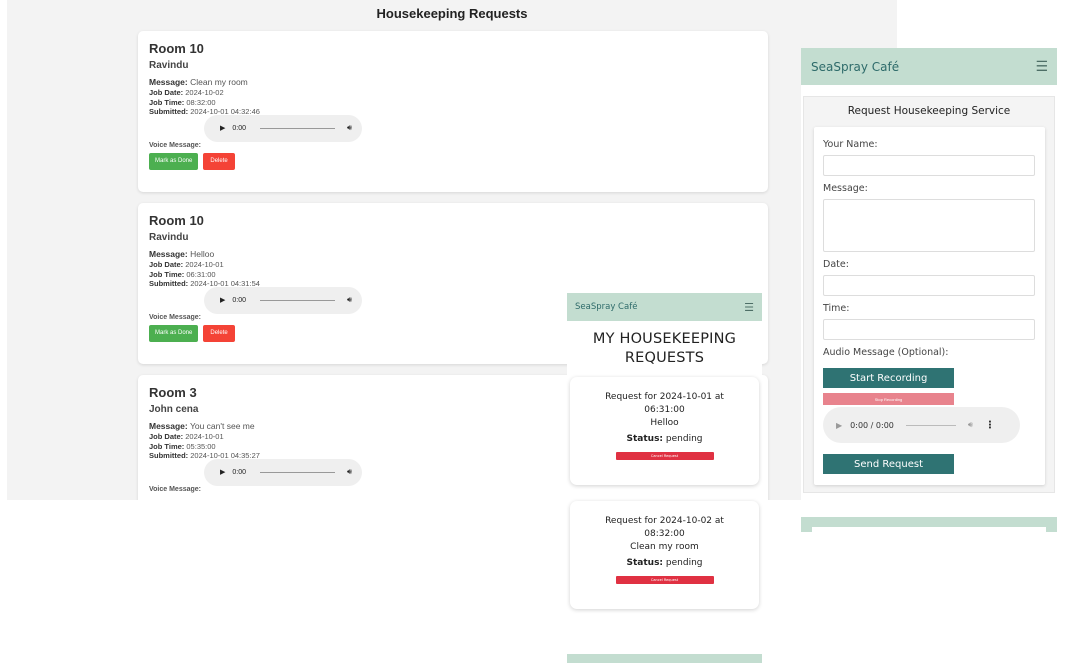  Describe the element at coordinates (664, 521) in the screenshot. I see `request-date: Request for 2024-10-02 at` at that location.